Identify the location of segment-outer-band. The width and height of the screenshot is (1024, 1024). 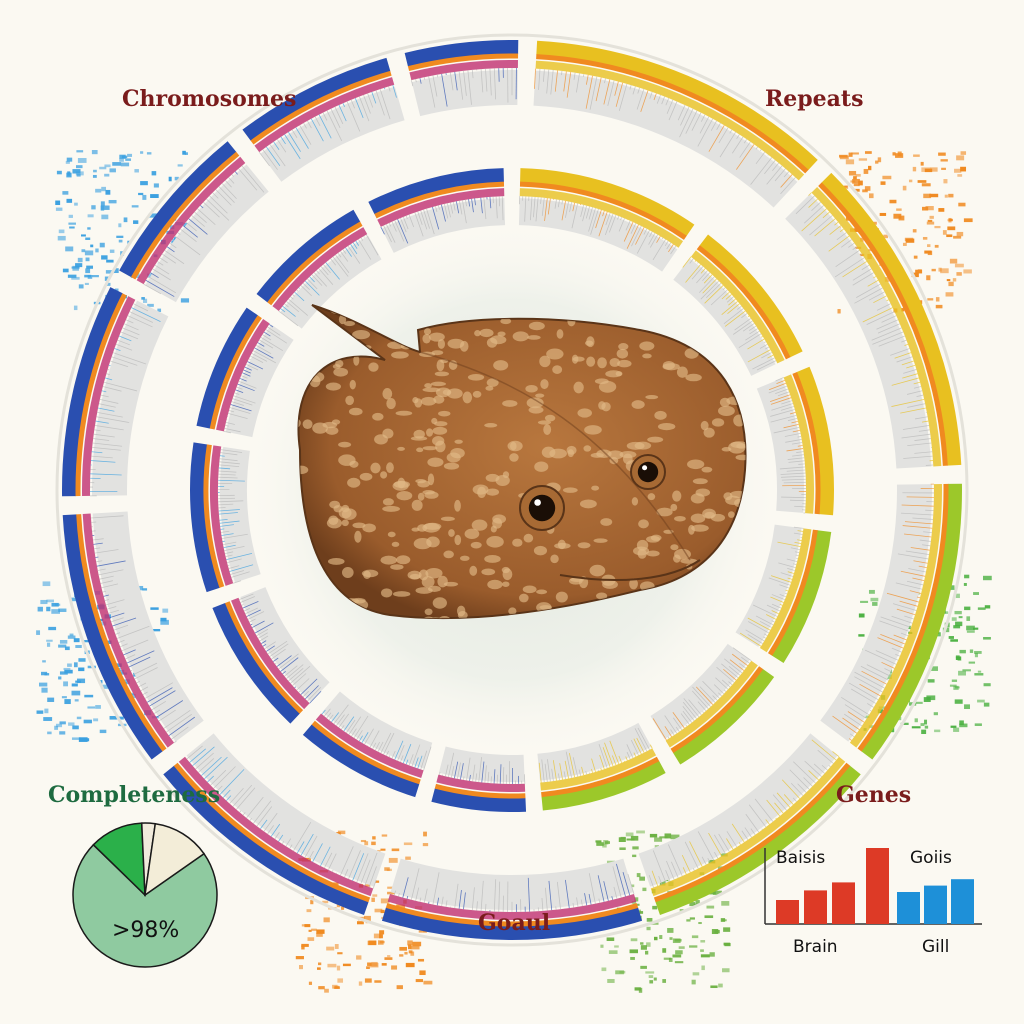
(801, 597).